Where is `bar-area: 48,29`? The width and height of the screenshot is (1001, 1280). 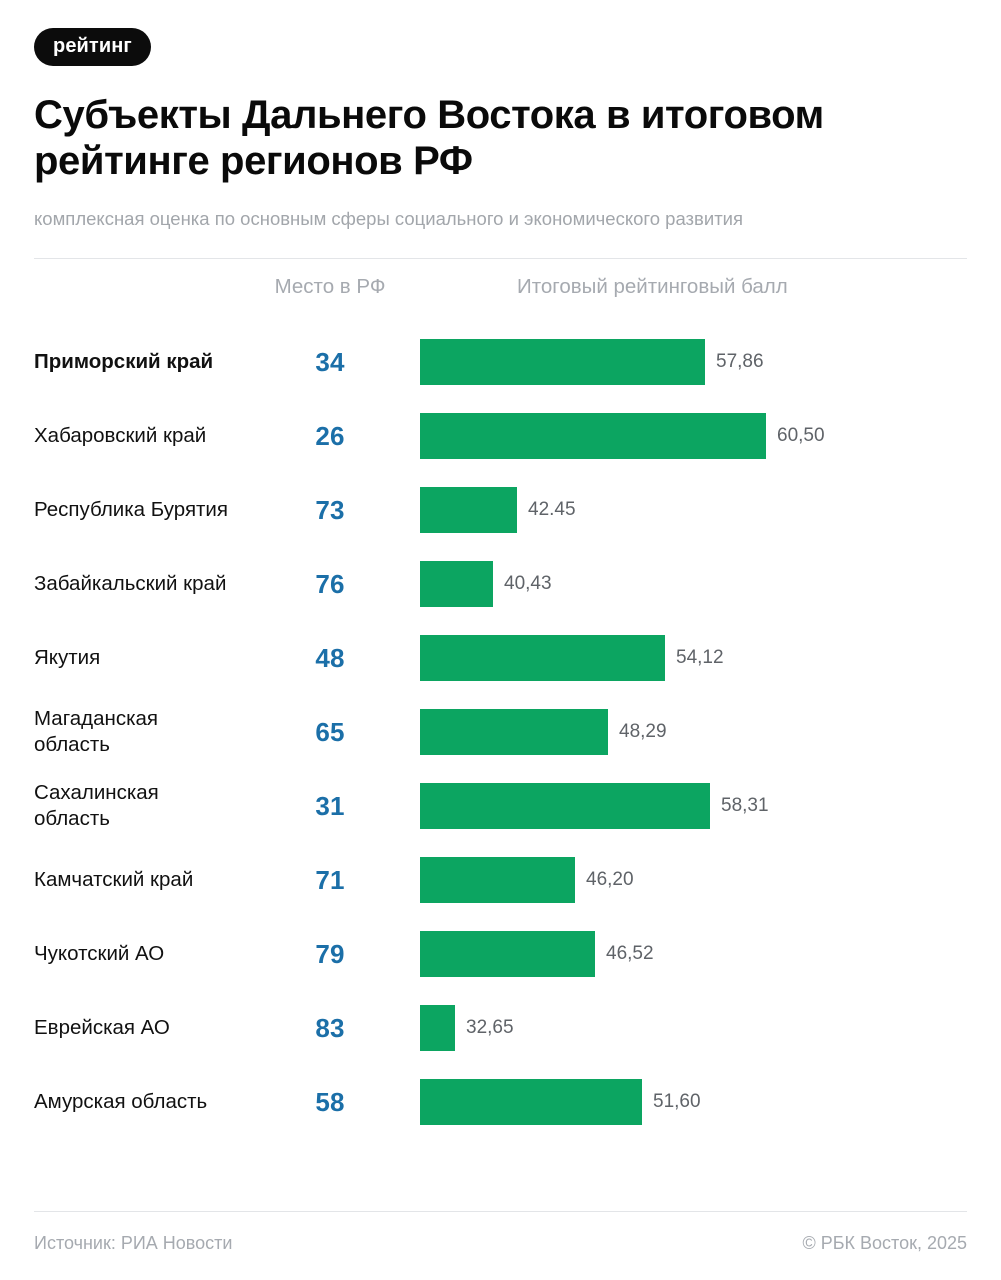
bar-area: 48,29 is located at coordinates (693, 732).